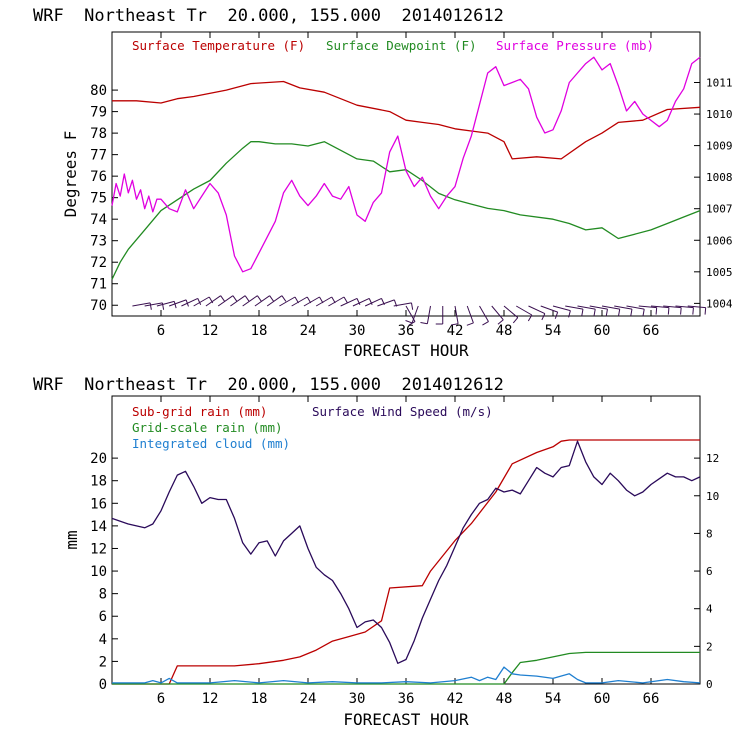  I want to click on y-tick-label: 14, so click(98, 527).